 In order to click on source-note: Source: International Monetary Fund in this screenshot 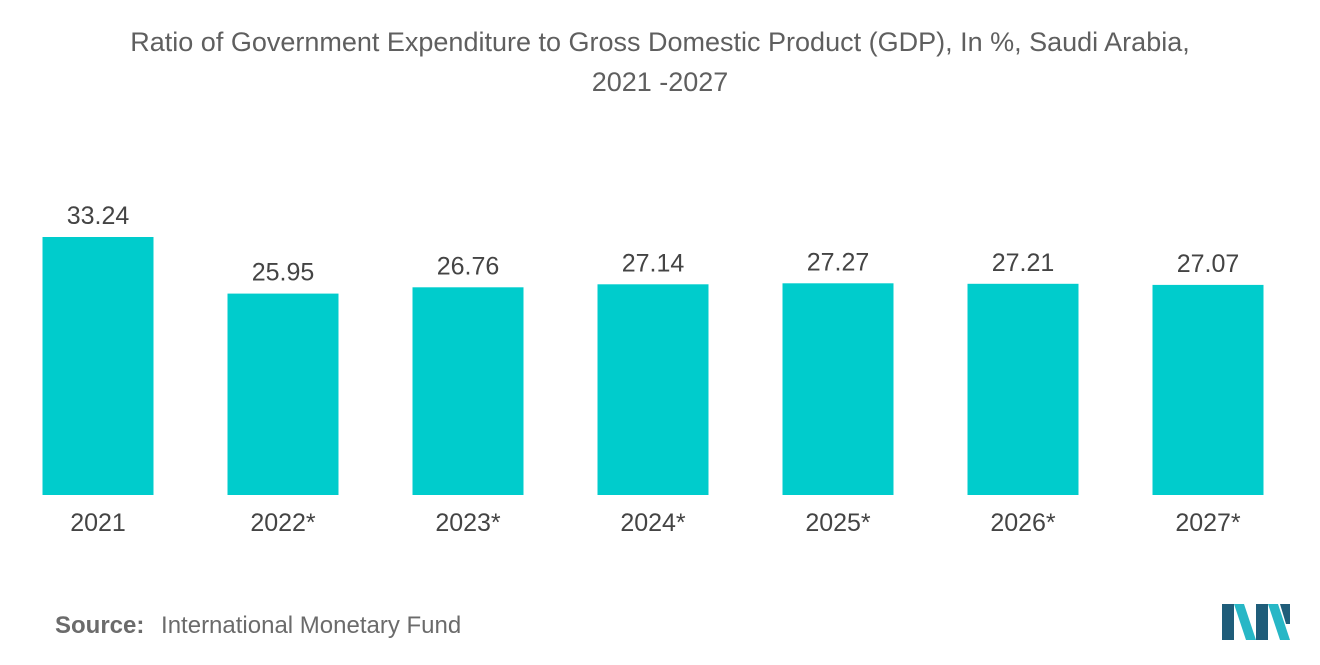, I will do `click(258, 626)`.